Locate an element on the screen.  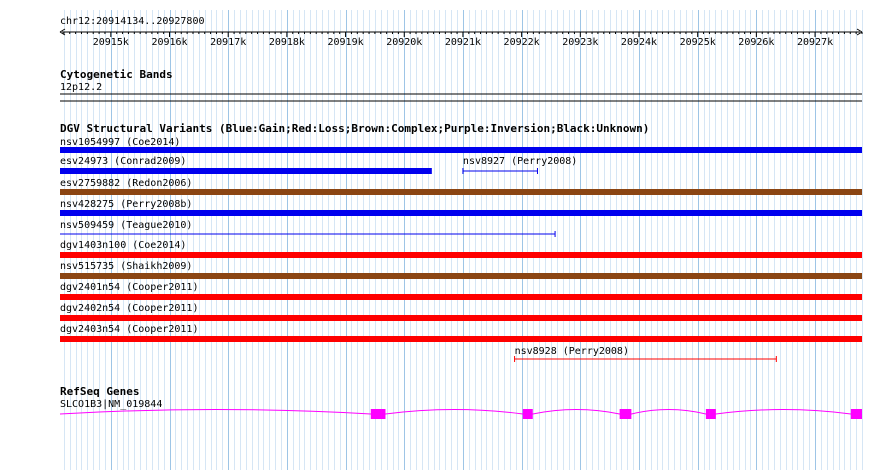
cytoband-label: 12p12.2 is located at coordinates (81, 87).